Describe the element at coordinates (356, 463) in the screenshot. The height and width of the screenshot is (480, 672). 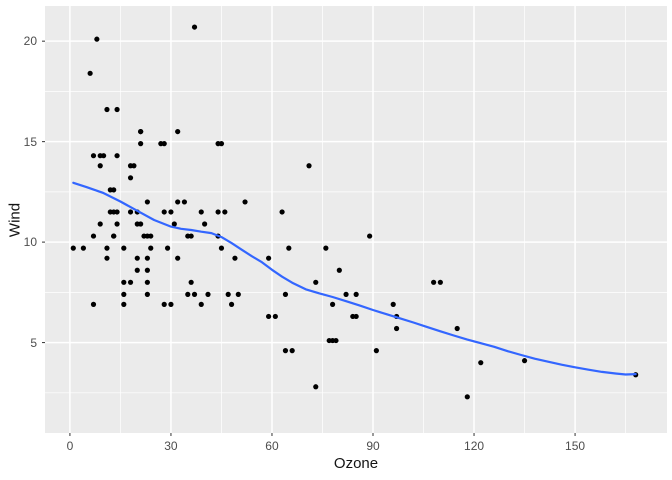
I see `x-axis-title: Ozone` at that location.